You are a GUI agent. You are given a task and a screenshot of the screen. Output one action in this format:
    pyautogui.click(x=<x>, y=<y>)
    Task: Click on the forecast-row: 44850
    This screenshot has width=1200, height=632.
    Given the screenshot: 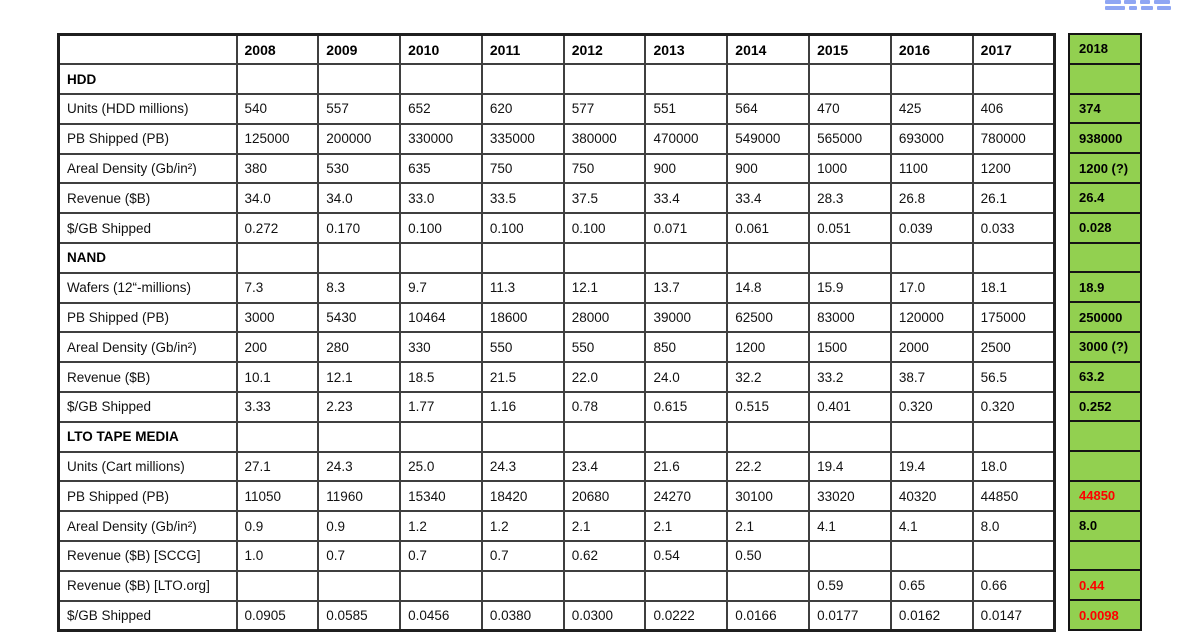 What is the action you would take?
    pyautogui.click(x=1105, y=495)
    